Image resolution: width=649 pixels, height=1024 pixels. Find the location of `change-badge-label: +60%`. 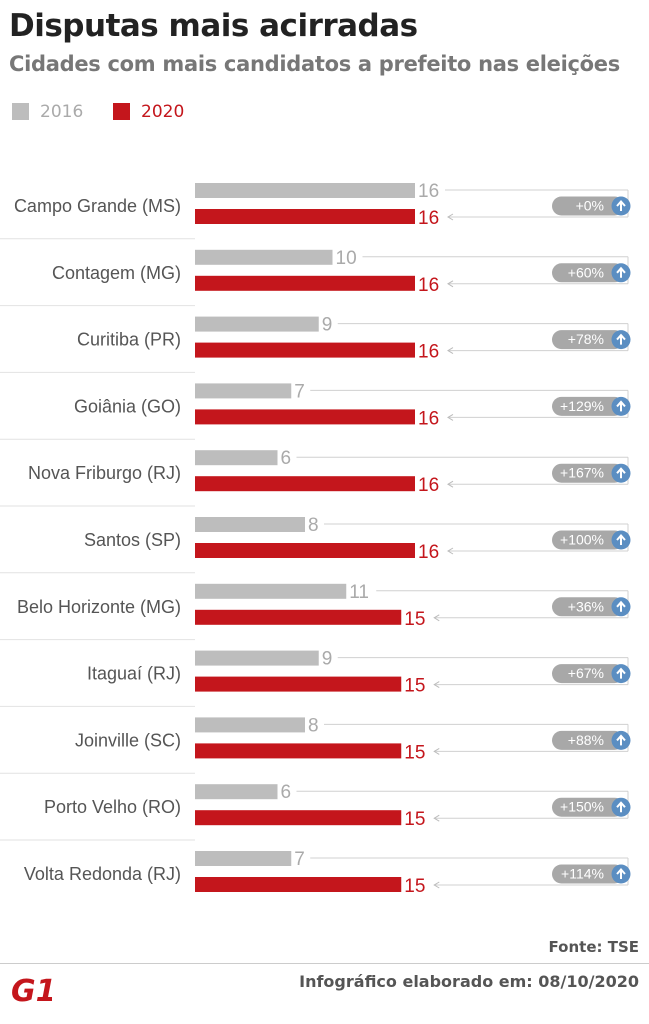

change-badge-label: +60% is located at coordinates (586, 272).